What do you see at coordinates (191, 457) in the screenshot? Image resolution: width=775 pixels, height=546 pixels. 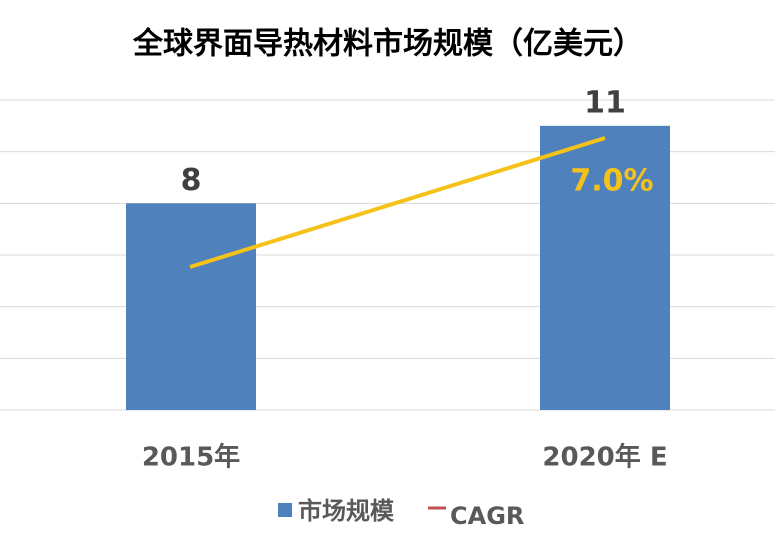 I see `x-tick-label: 2015年` at bounding box center [191, 457].